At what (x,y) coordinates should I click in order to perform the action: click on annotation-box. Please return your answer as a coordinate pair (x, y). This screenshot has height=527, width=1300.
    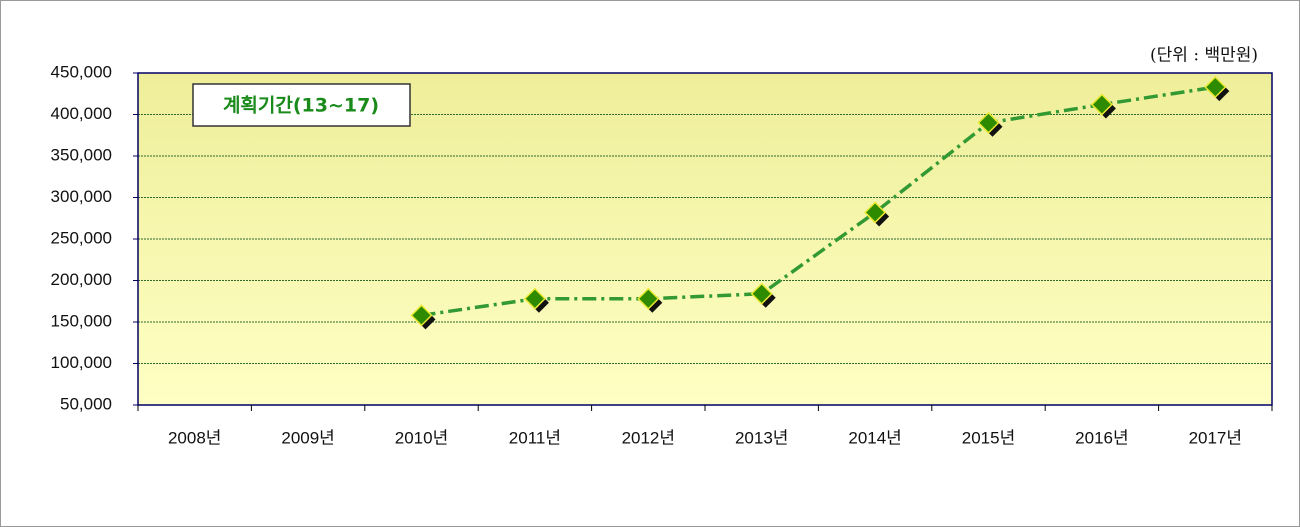
    Looking at the image, I should click on (301, 105).